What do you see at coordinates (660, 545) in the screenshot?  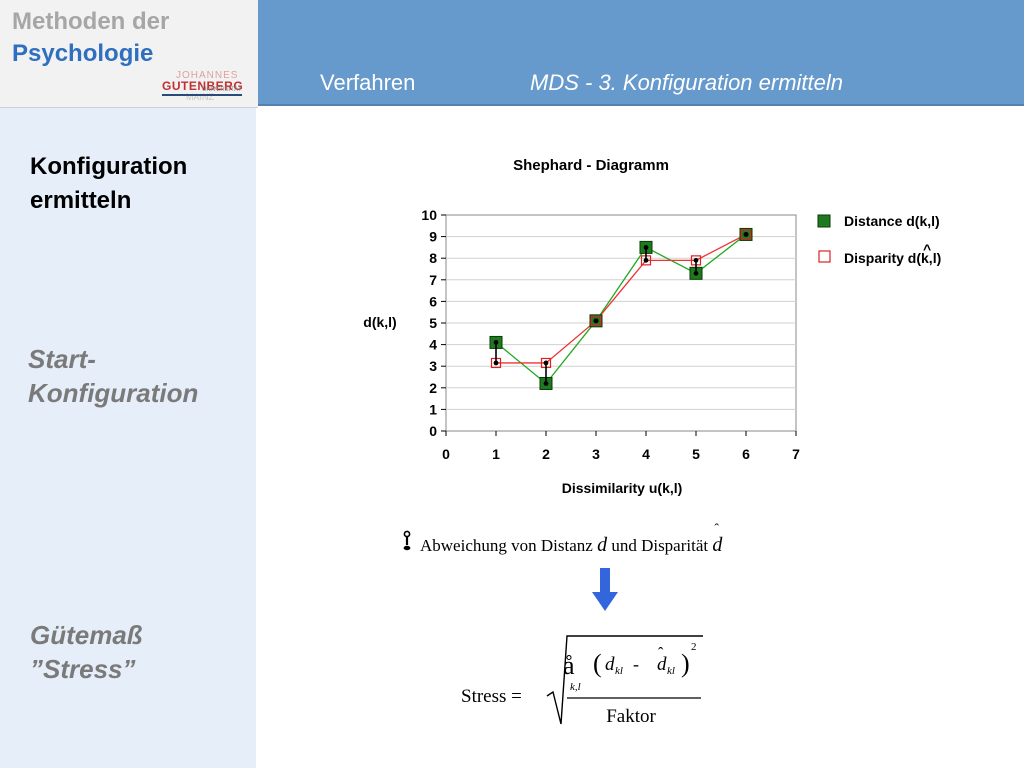 I see `bullet-text-middle: und Disparität` at bounding box center [660, 545].